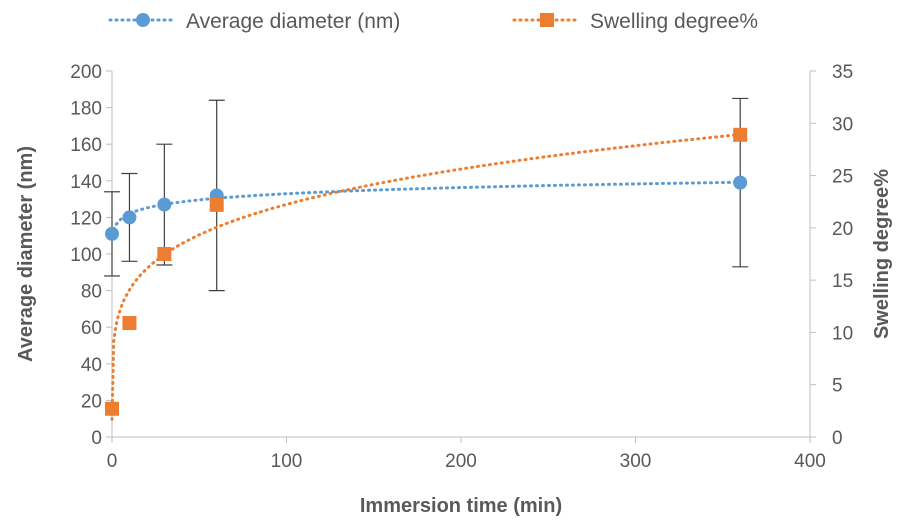 The height and width of the screenshot is (524, 901). Describe the element at coordinates (91, 328) in the screenshot. I see `y-tick-label: 60` at that location.